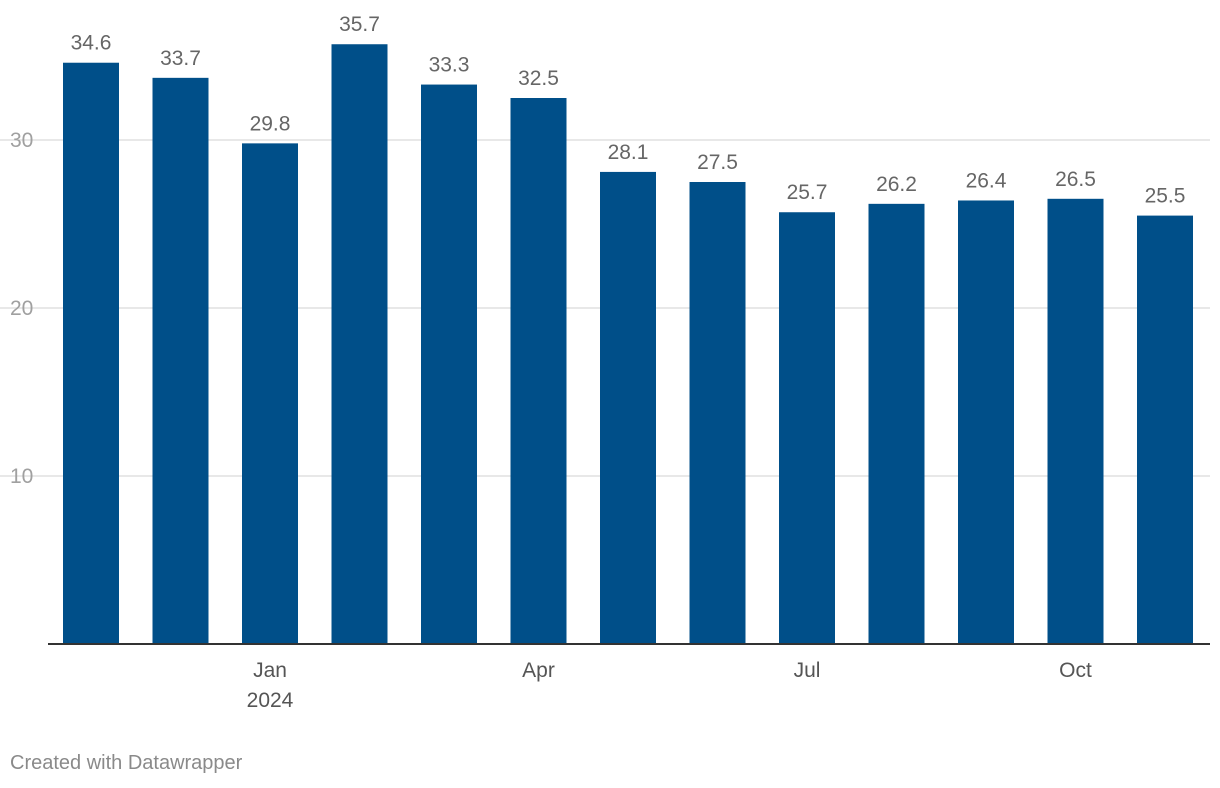  I want to click on y-axis-ticks: 10 20 30, so click(21, 308).